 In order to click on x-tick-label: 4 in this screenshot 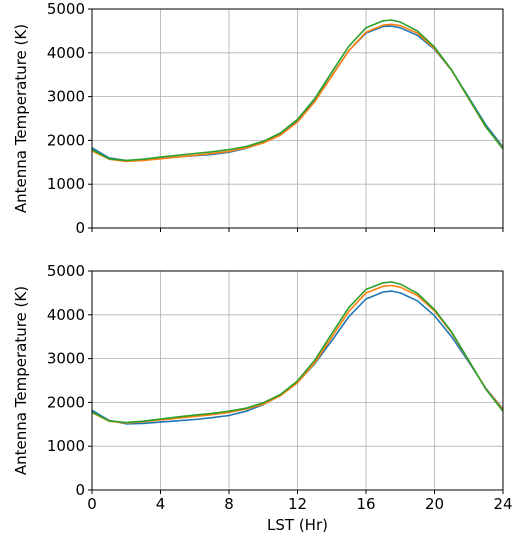, I will do `click(161, 504)`.